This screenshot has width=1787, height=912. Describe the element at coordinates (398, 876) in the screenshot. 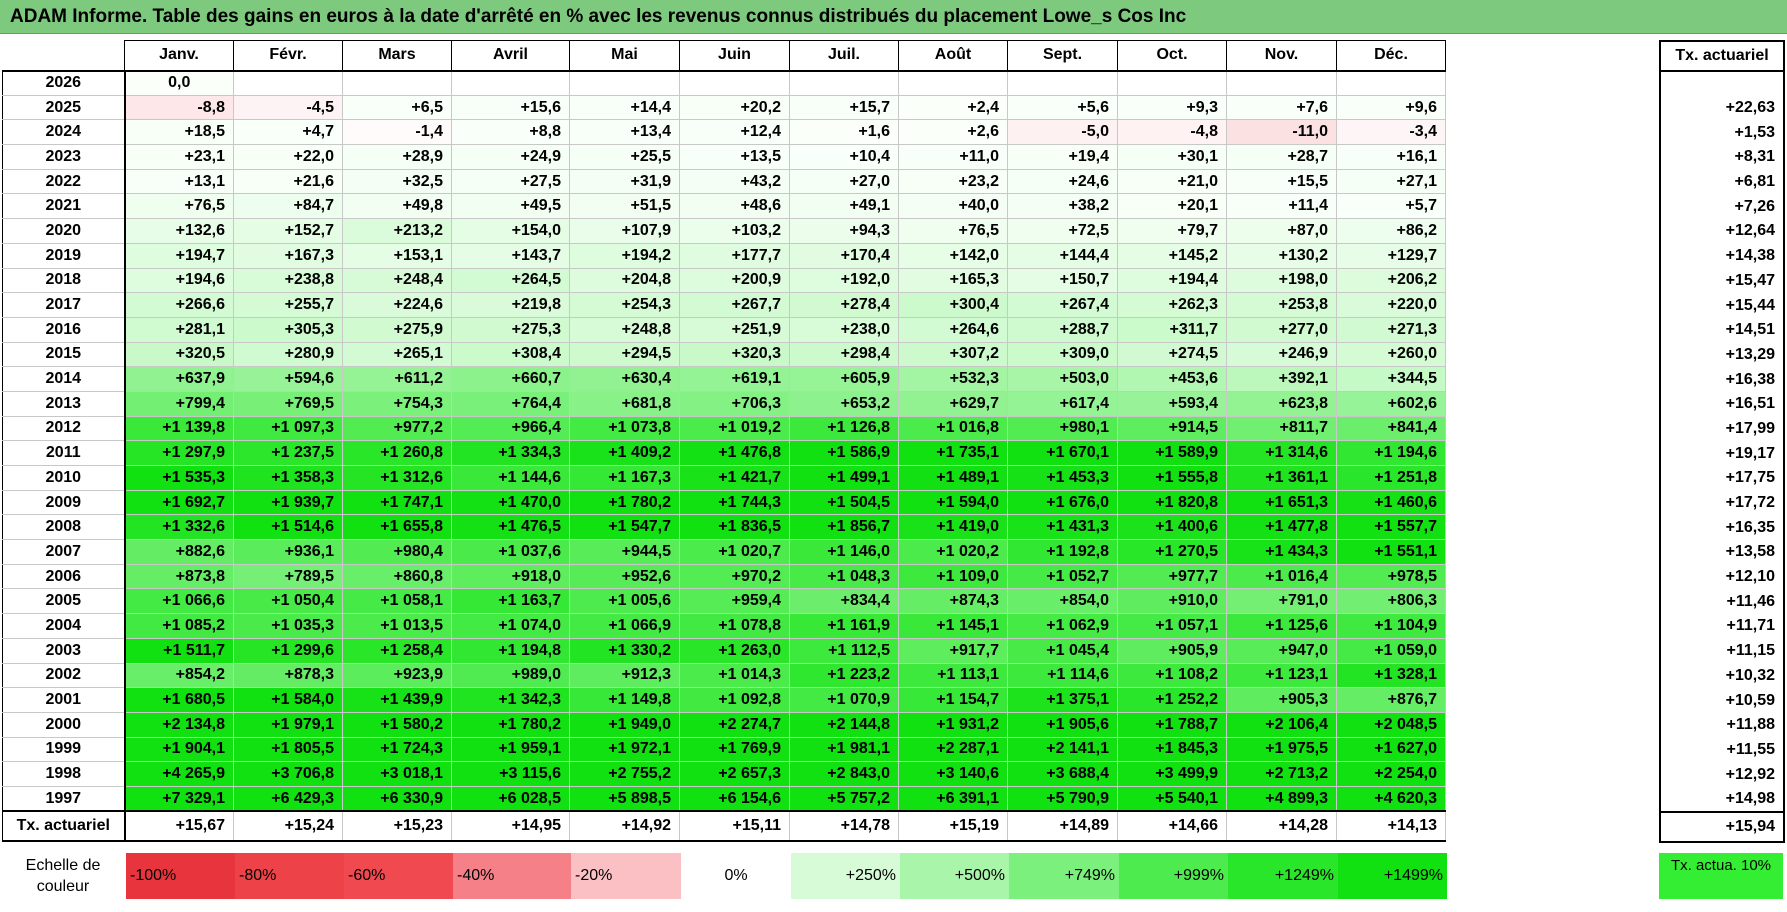

I see `legend-swatch: -60%` at that location.